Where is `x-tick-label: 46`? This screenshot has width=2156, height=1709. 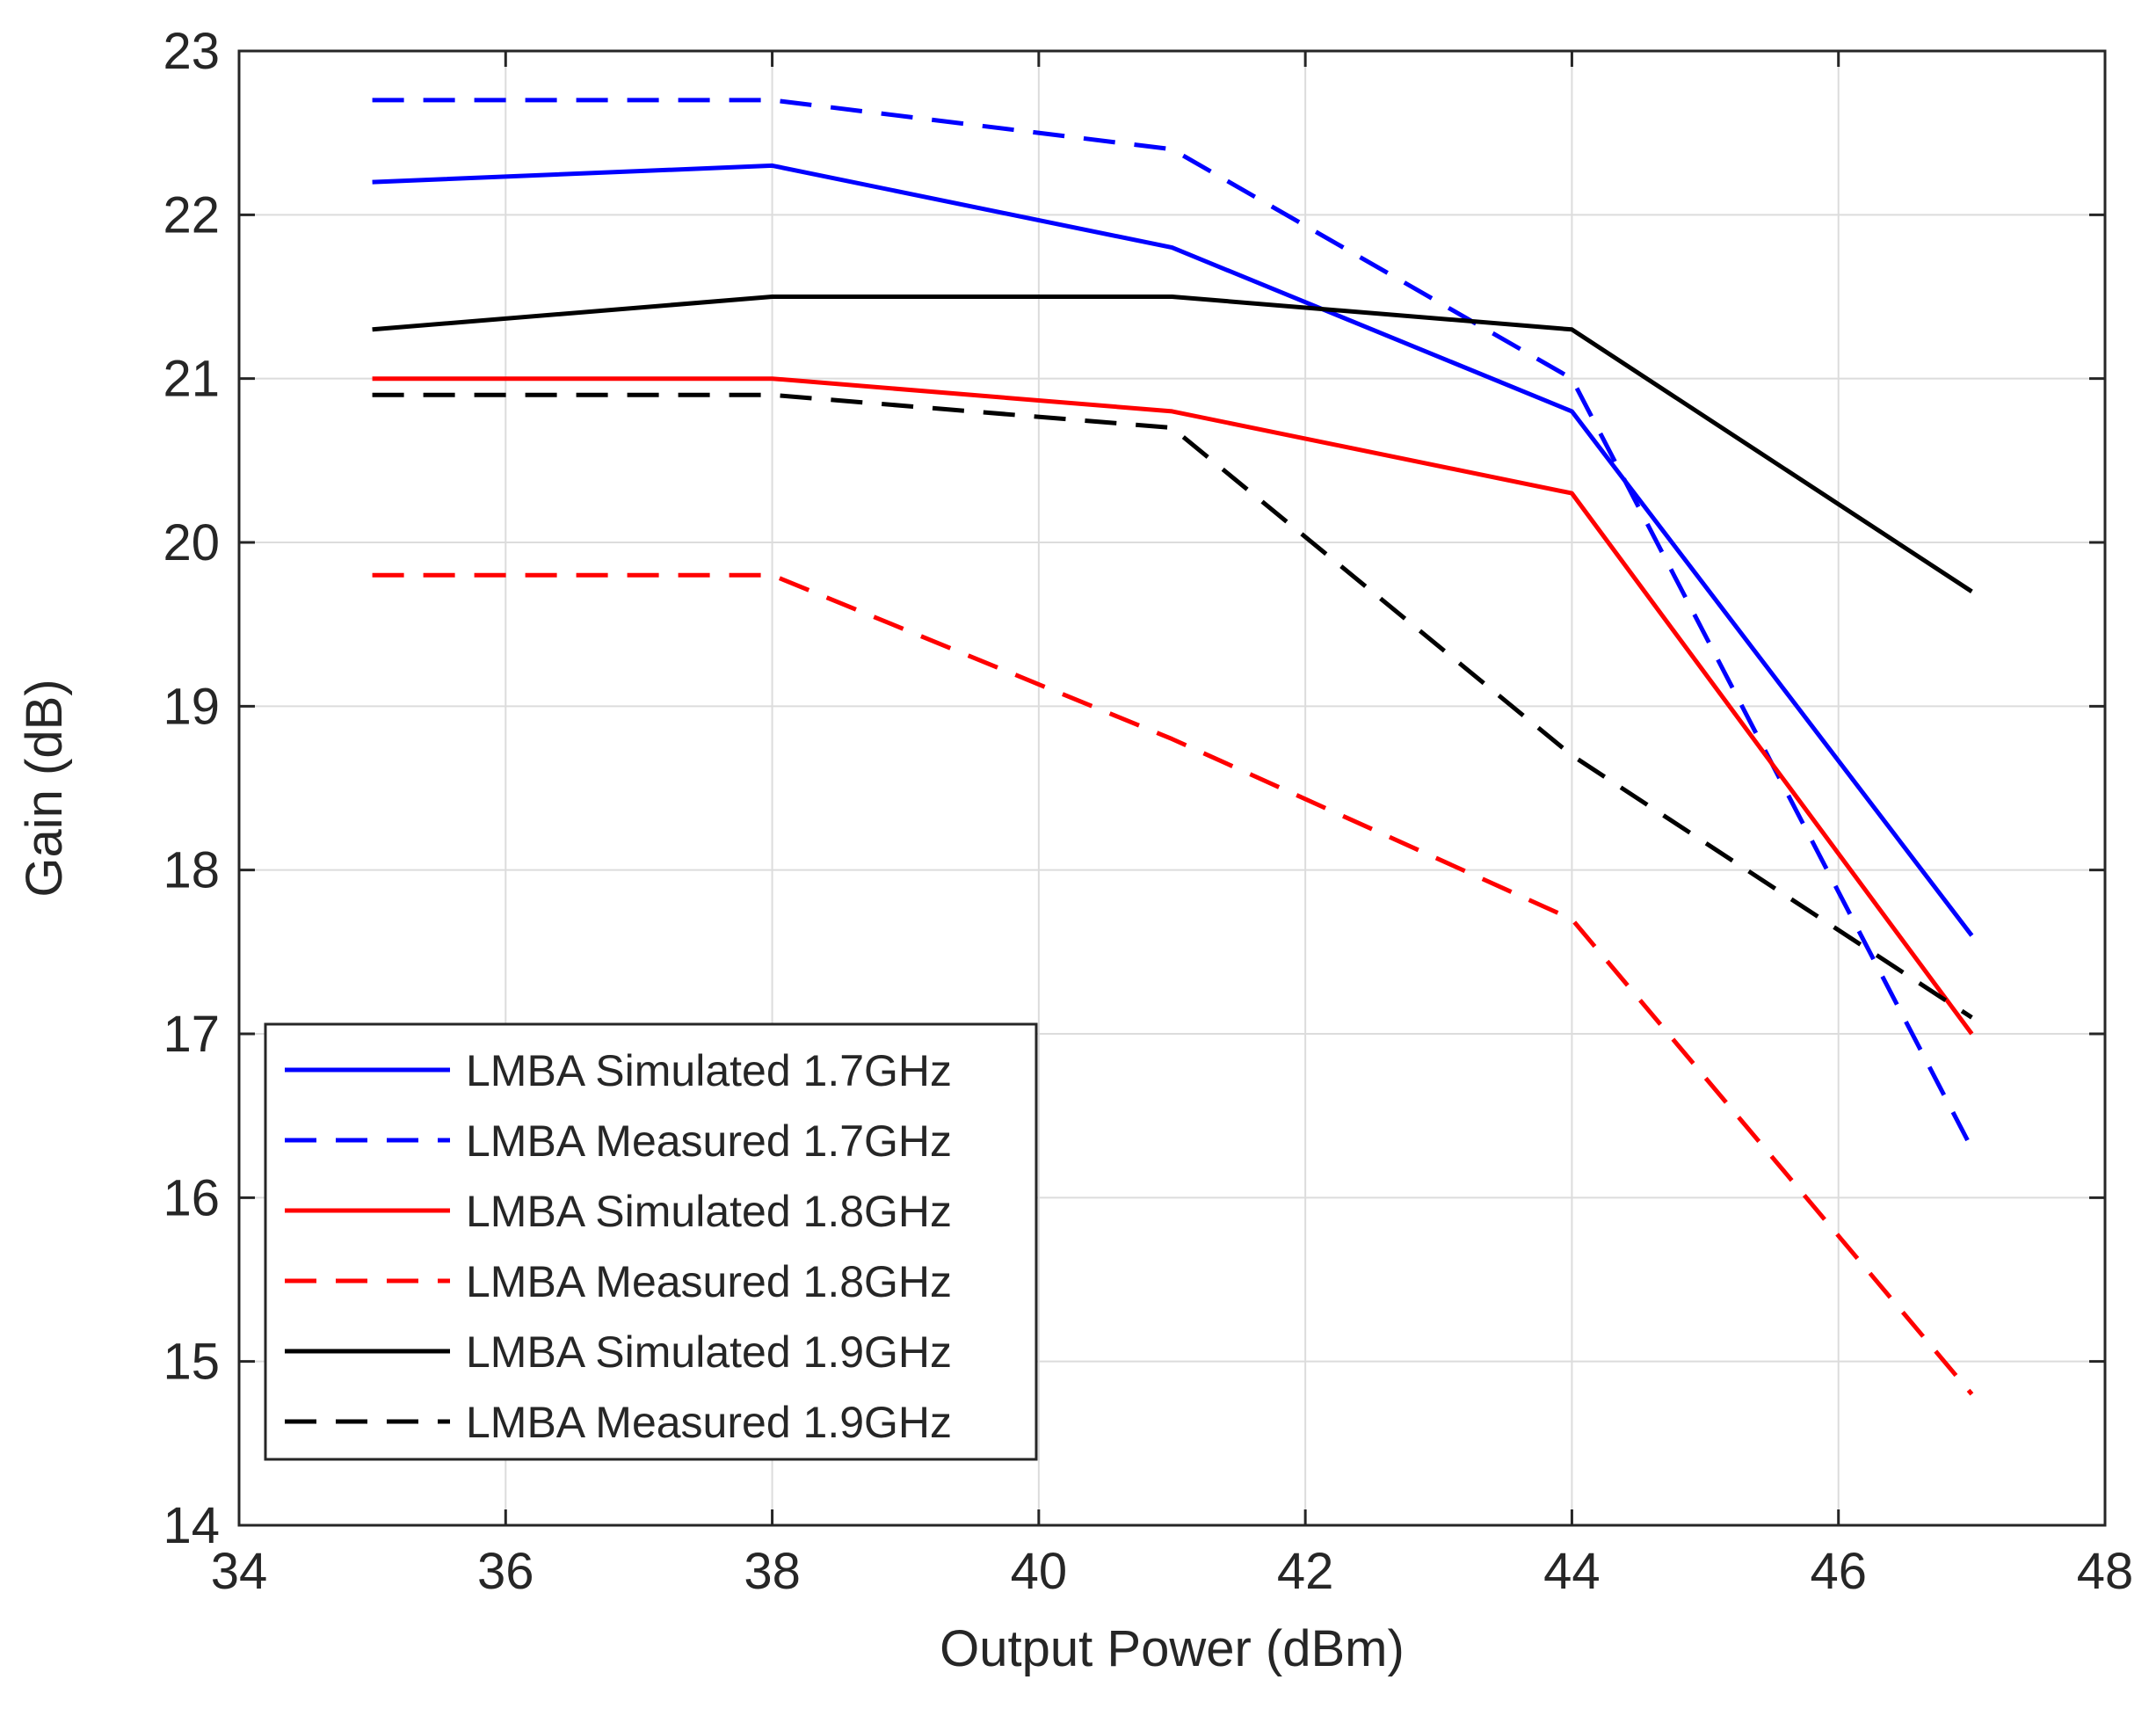
x-tick-label: 46 is located at coordinates (1838, 1571).